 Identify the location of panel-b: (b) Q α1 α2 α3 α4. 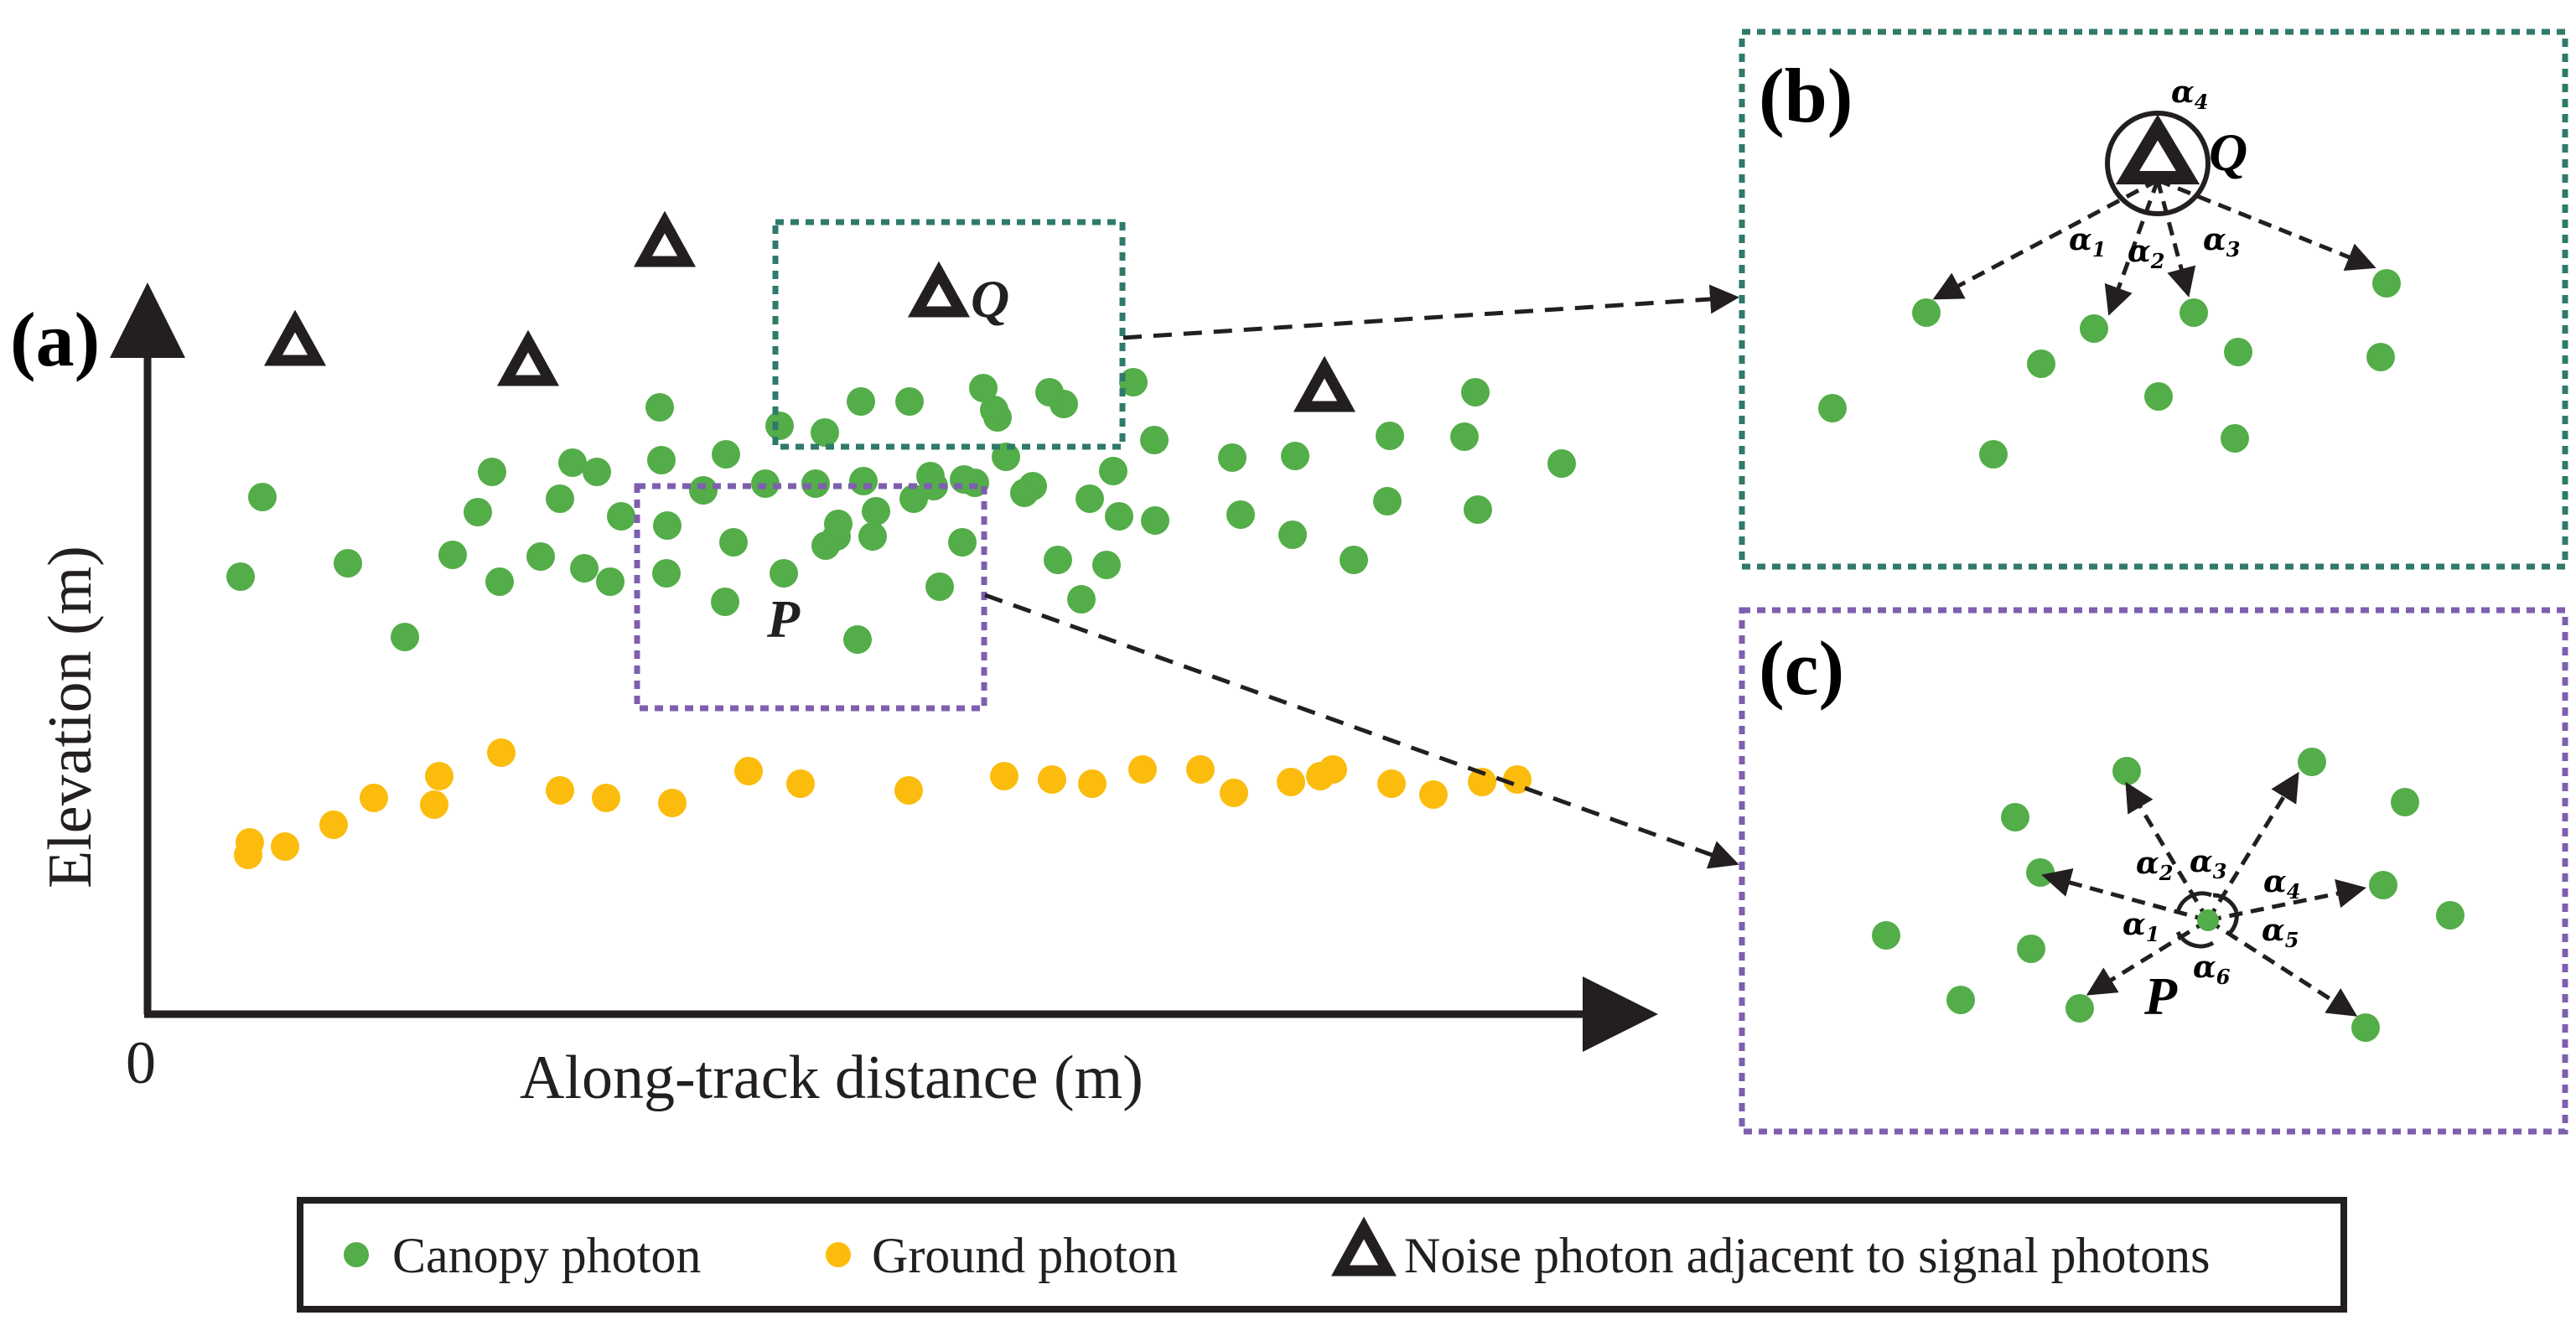
(2153, 299).